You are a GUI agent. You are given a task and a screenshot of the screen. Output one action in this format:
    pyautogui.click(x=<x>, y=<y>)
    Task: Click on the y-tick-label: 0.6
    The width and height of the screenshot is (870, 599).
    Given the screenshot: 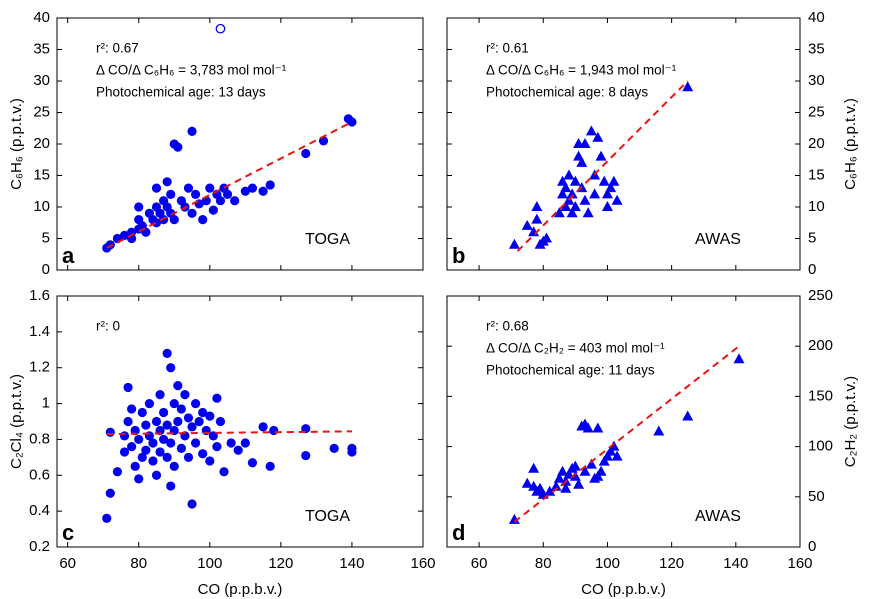 What is the action you would take?
    pyautogui.click(x=39, y=474)
    